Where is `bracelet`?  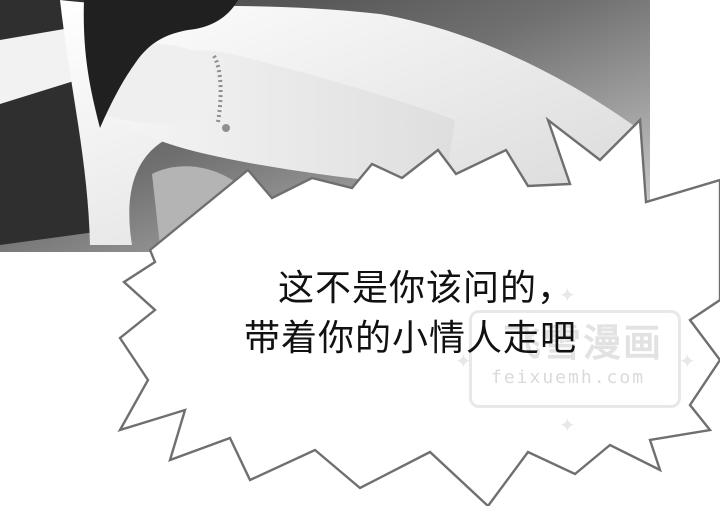
bracelet is located at coordinates (217, 89).